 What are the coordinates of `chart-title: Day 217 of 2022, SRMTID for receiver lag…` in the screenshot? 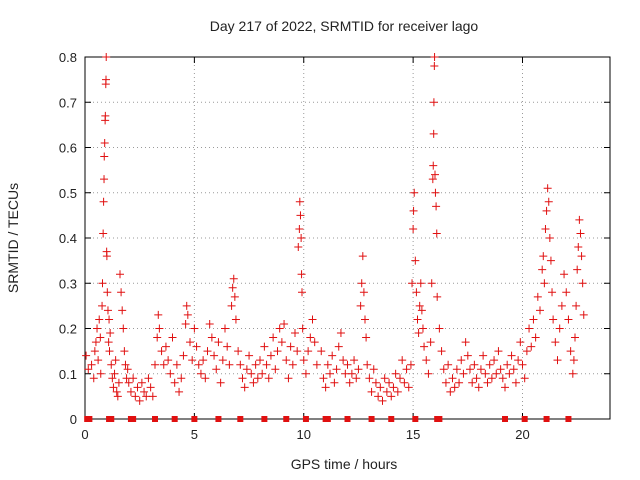 It's located at (344, 26).